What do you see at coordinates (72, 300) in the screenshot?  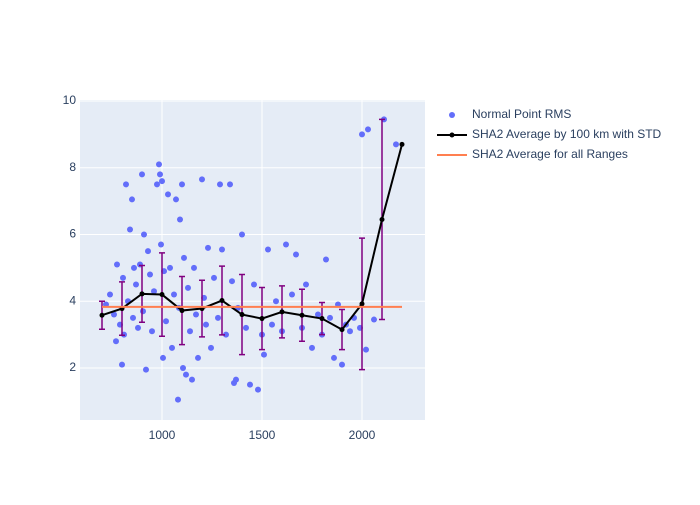 I see `y-tick-label: 4` at bounding box center [72, 300].